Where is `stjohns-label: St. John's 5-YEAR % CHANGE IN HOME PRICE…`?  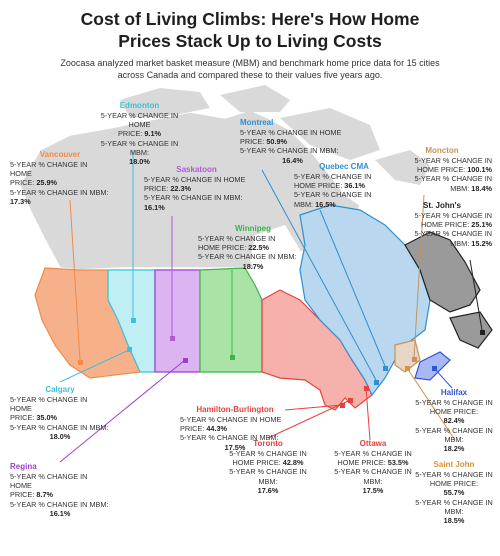
stjohns-label: St. John's 5-YEAR % CHANGE IN HOME PRICE… is located at coordinates (442, 224).